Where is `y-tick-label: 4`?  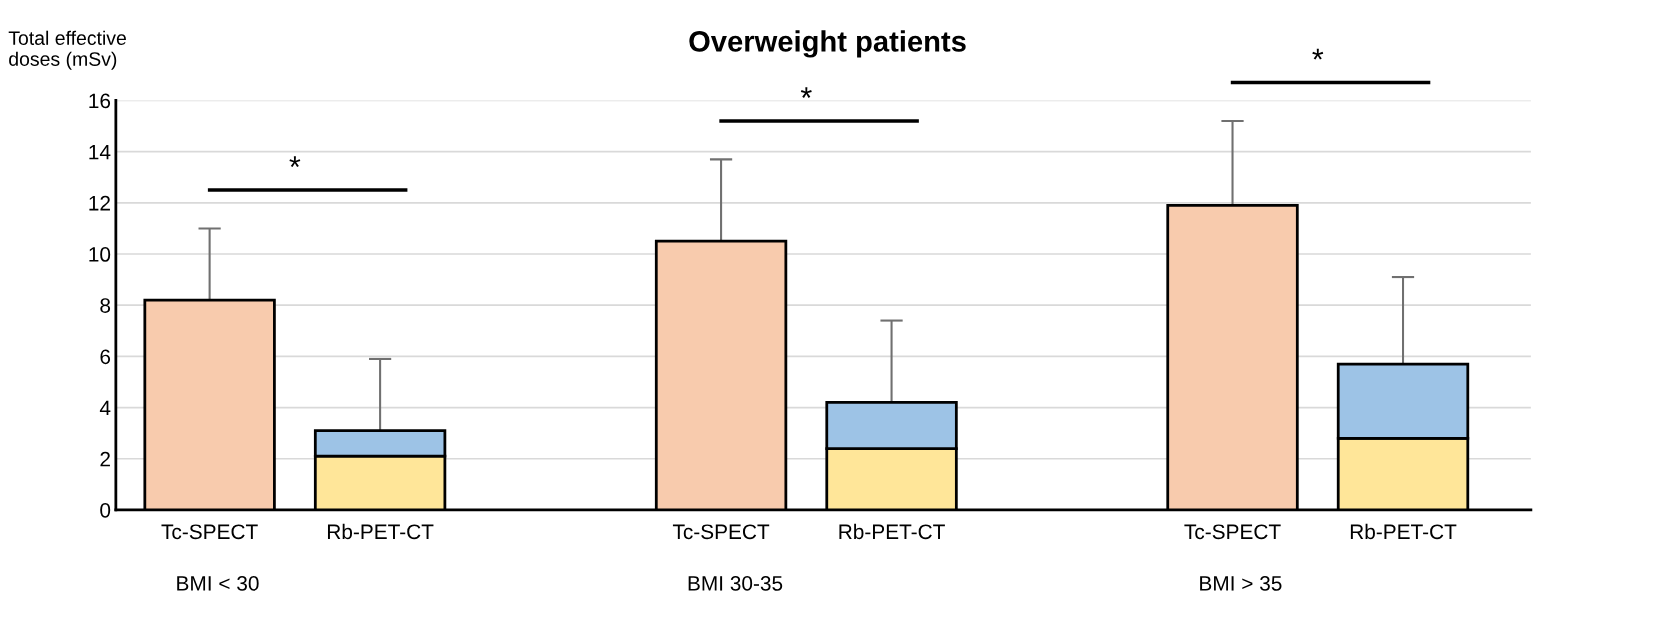
y-tick-label: 4 is located at coordinates (105, 408).